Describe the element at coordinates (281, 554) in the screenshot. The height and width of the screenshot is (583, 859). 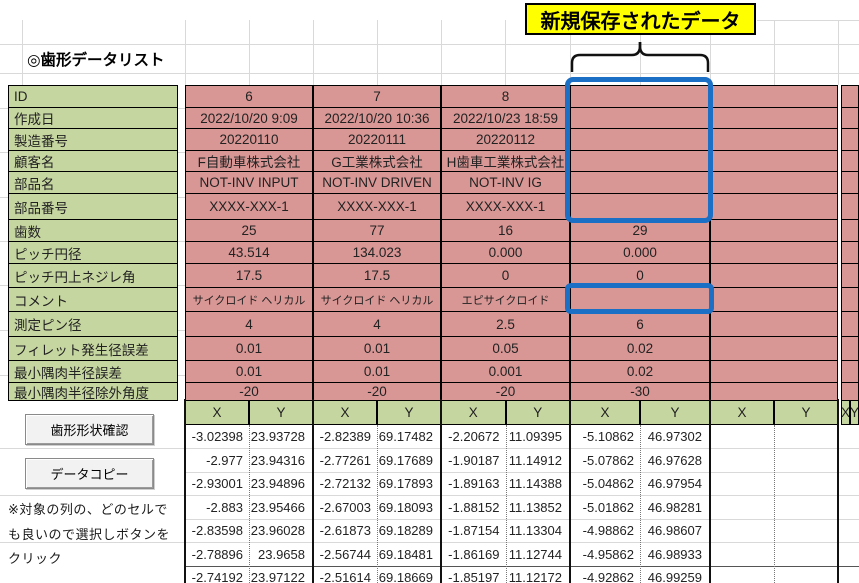
I see `coord-y-col0-row5: 23.9658` at that location.